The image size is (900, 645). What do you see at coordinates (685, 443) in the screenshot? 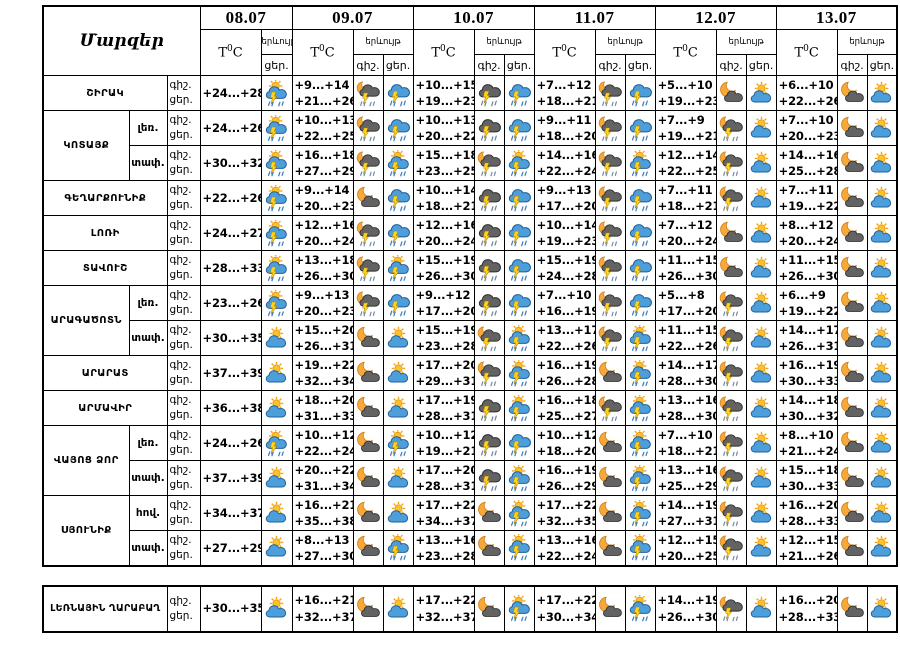
I see `temperature-cell: +7...+10 +18...+21` at bounding box center [685, 443].